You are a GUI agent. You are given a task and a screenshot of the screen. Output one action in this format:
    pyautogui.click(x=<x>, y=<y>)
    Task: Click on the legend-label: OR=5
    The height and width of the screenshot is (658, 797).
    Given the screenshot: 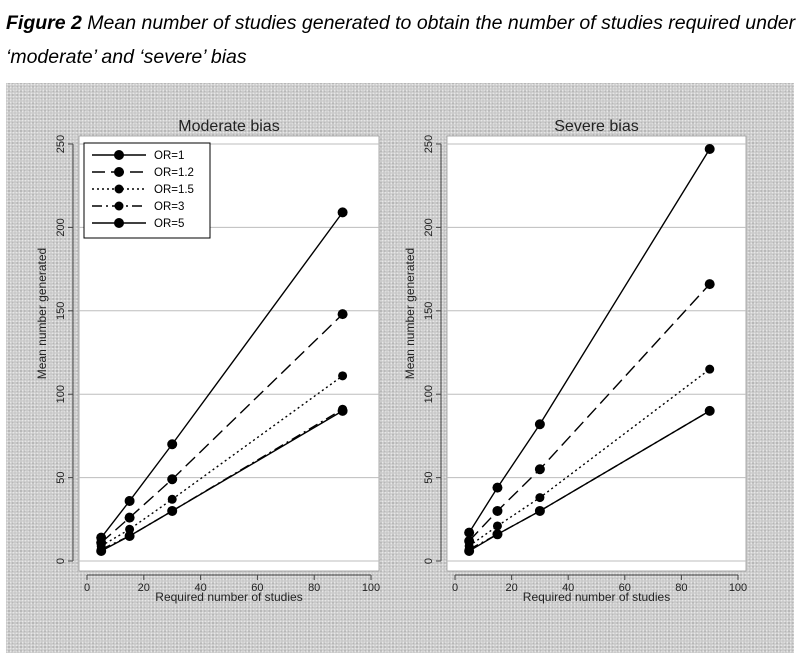 What is the action you would take?
    pyautogui.click(x=169, y=224)
    